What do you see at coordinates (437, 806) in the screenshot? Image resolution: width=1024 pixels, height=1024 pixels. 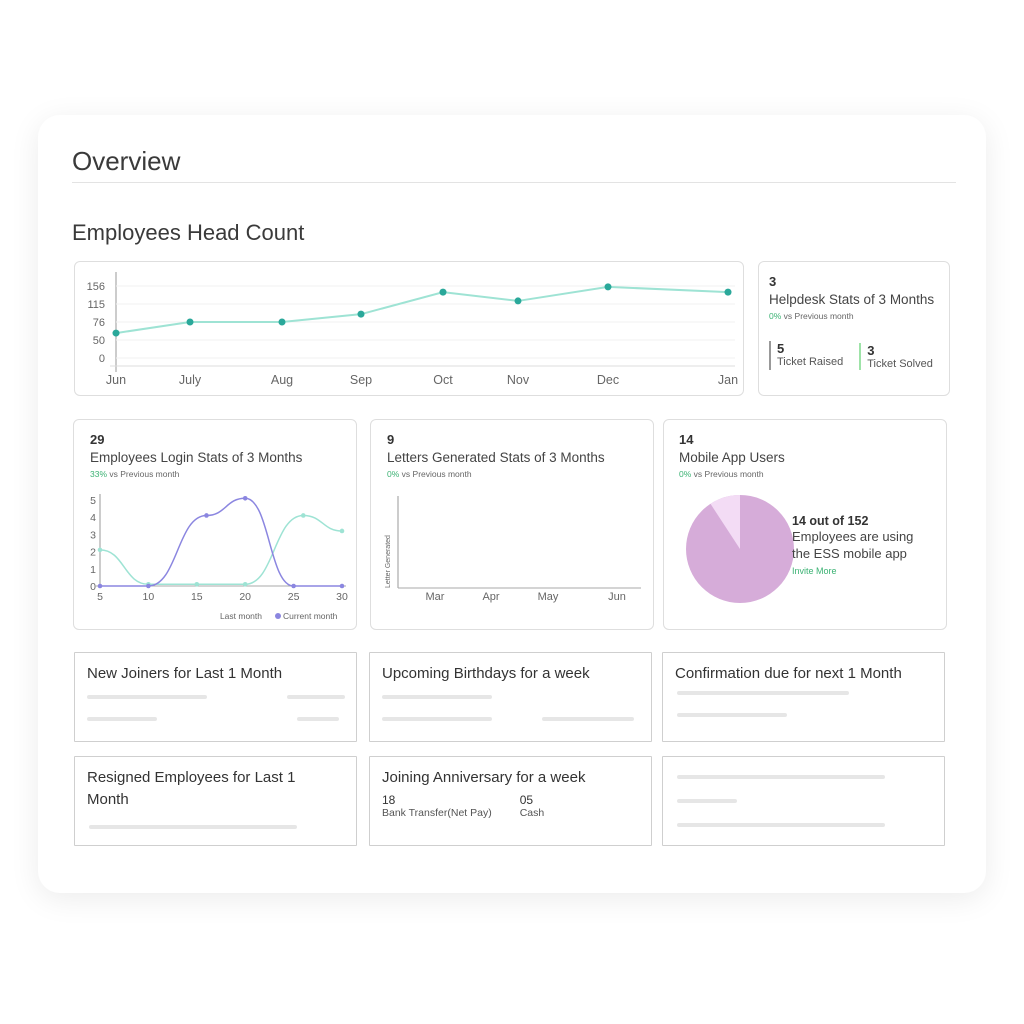 I see `bank-transfer-stat: 18 Bank Transfer(Net Pay)` at bounding box center [437, 806].